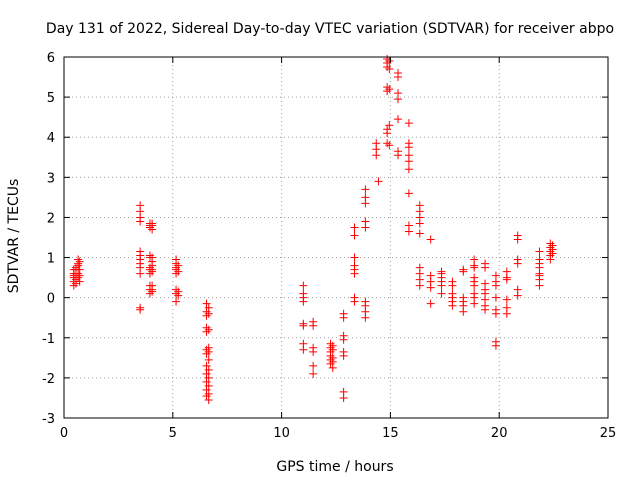 This screenshot has width=640, height=480. What do you see at coordinates (64, 433) in the screenshot?
I see `x-tick-label: 0` at bounding box center [64, 433].